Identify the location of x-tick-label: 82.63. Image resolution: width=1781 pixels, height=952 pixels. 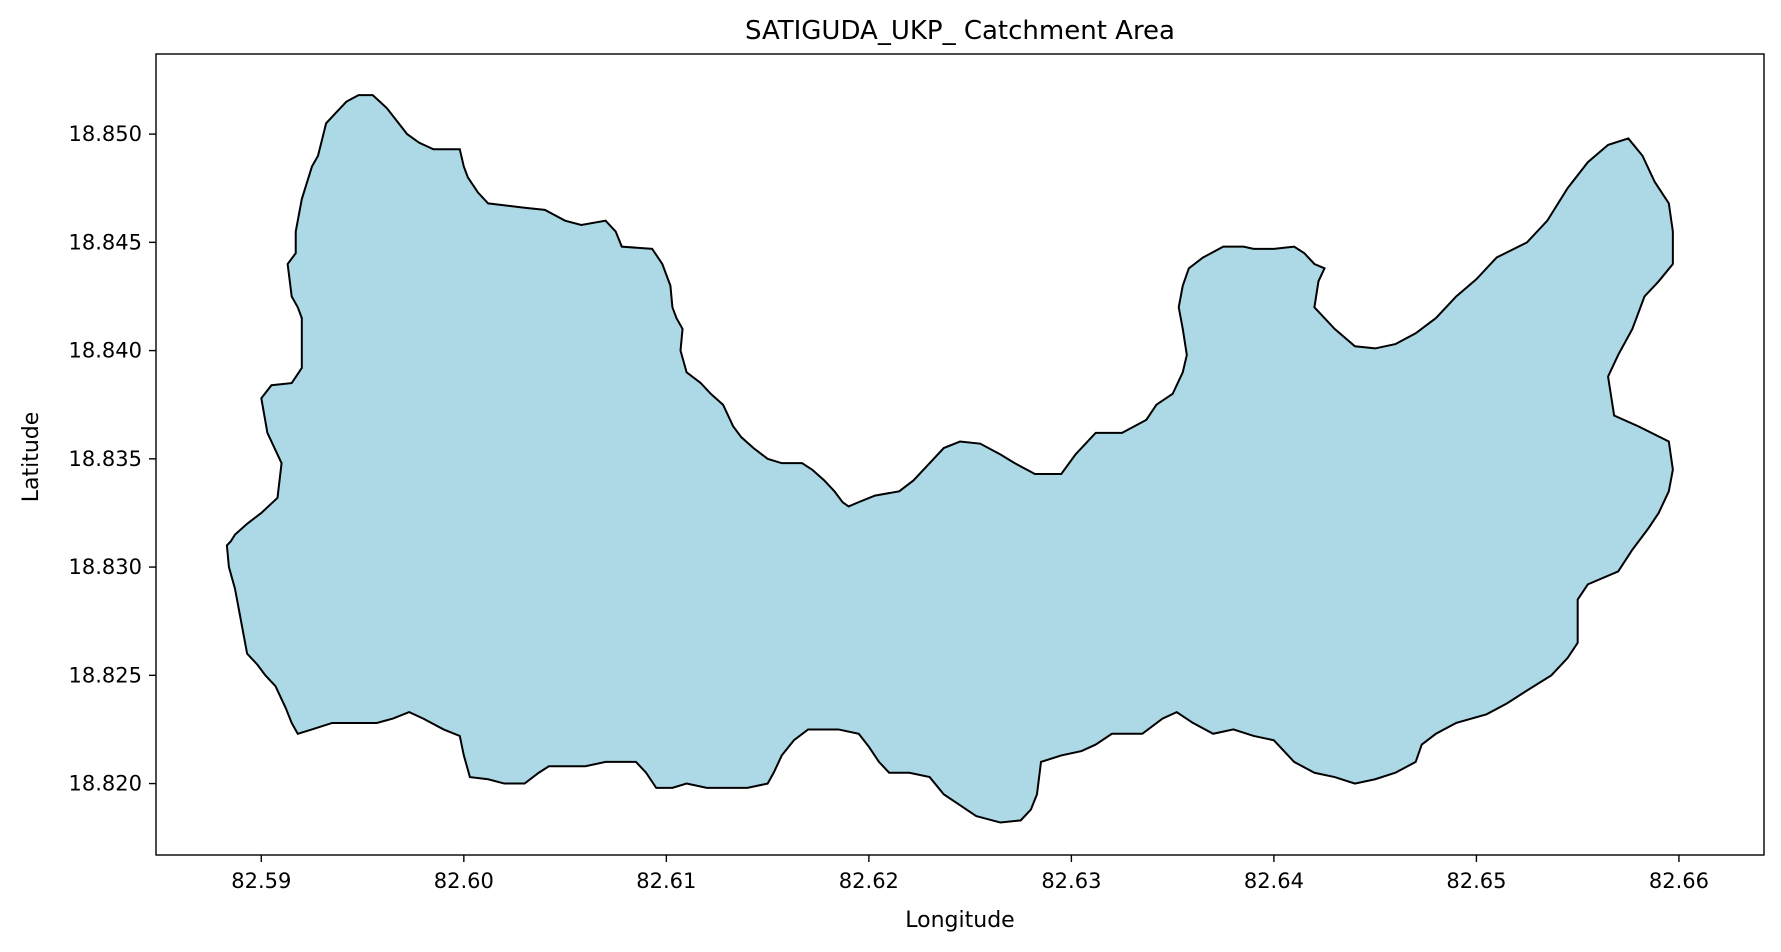
(1071, 881).